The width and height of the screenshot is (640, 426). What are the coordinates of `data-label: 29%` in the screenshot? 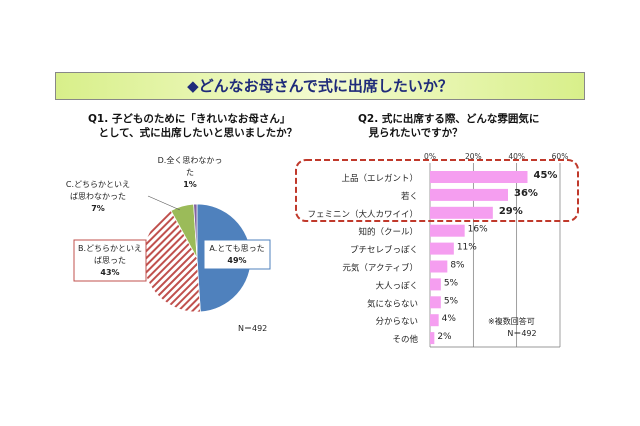 It's located at (511, 211).